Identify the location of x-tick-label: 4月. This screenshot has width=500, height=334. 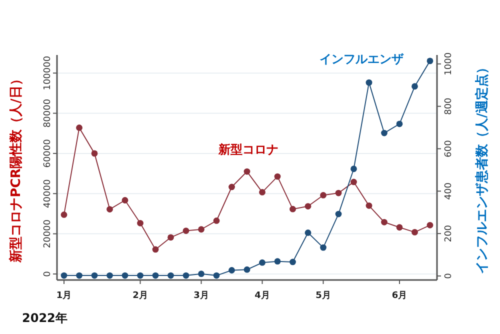
(262, 295).